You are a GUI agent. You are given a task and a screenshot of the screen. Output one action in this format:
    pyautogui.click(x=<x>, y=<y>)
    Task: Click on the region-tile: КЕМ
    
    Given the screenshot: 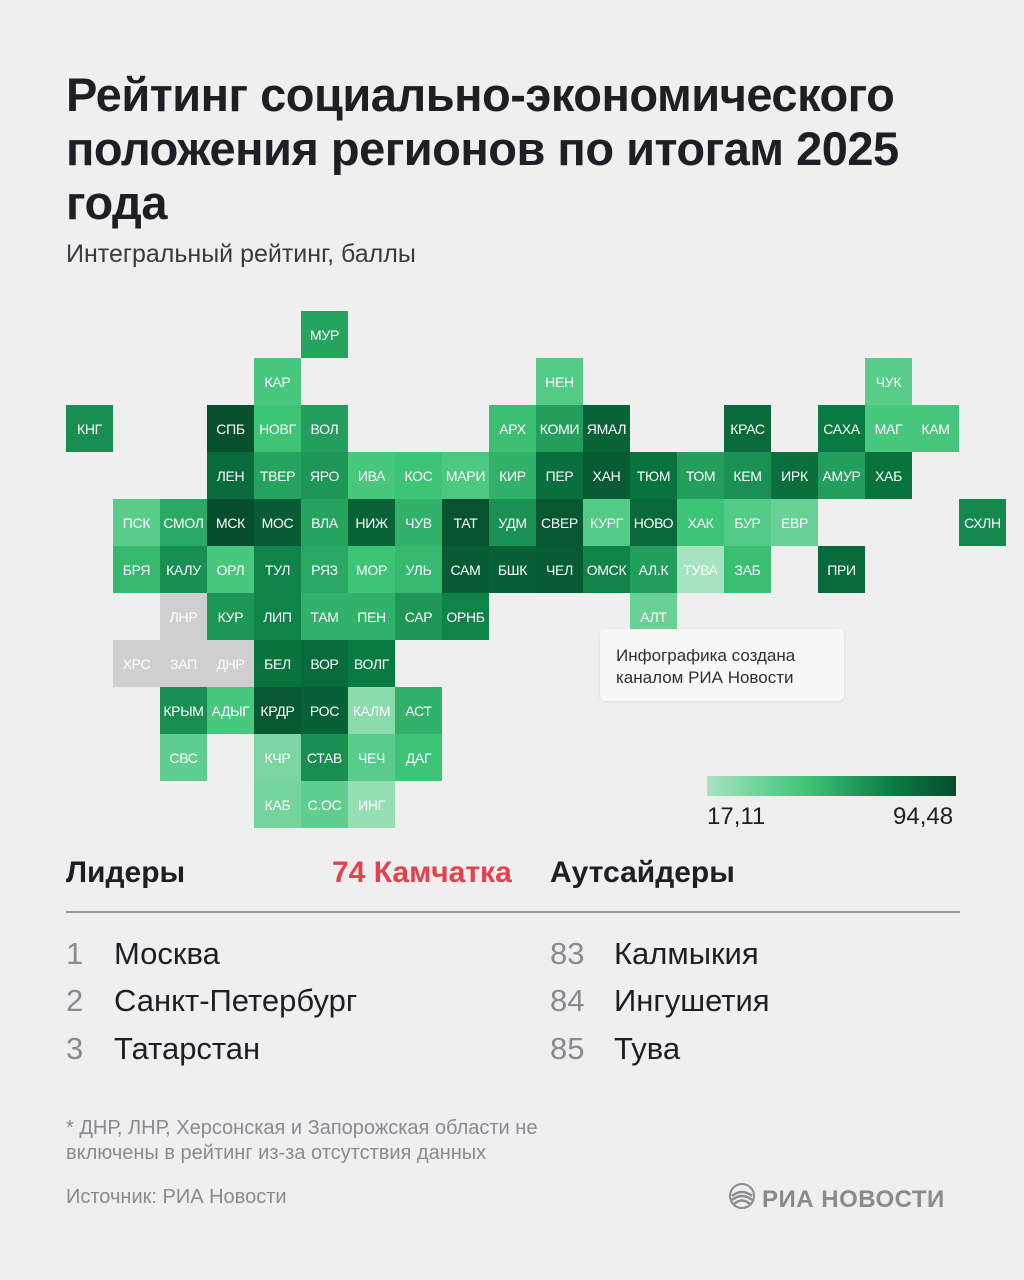 What is the action you would take?
    pyautogui.click(x=747, y=475)
    